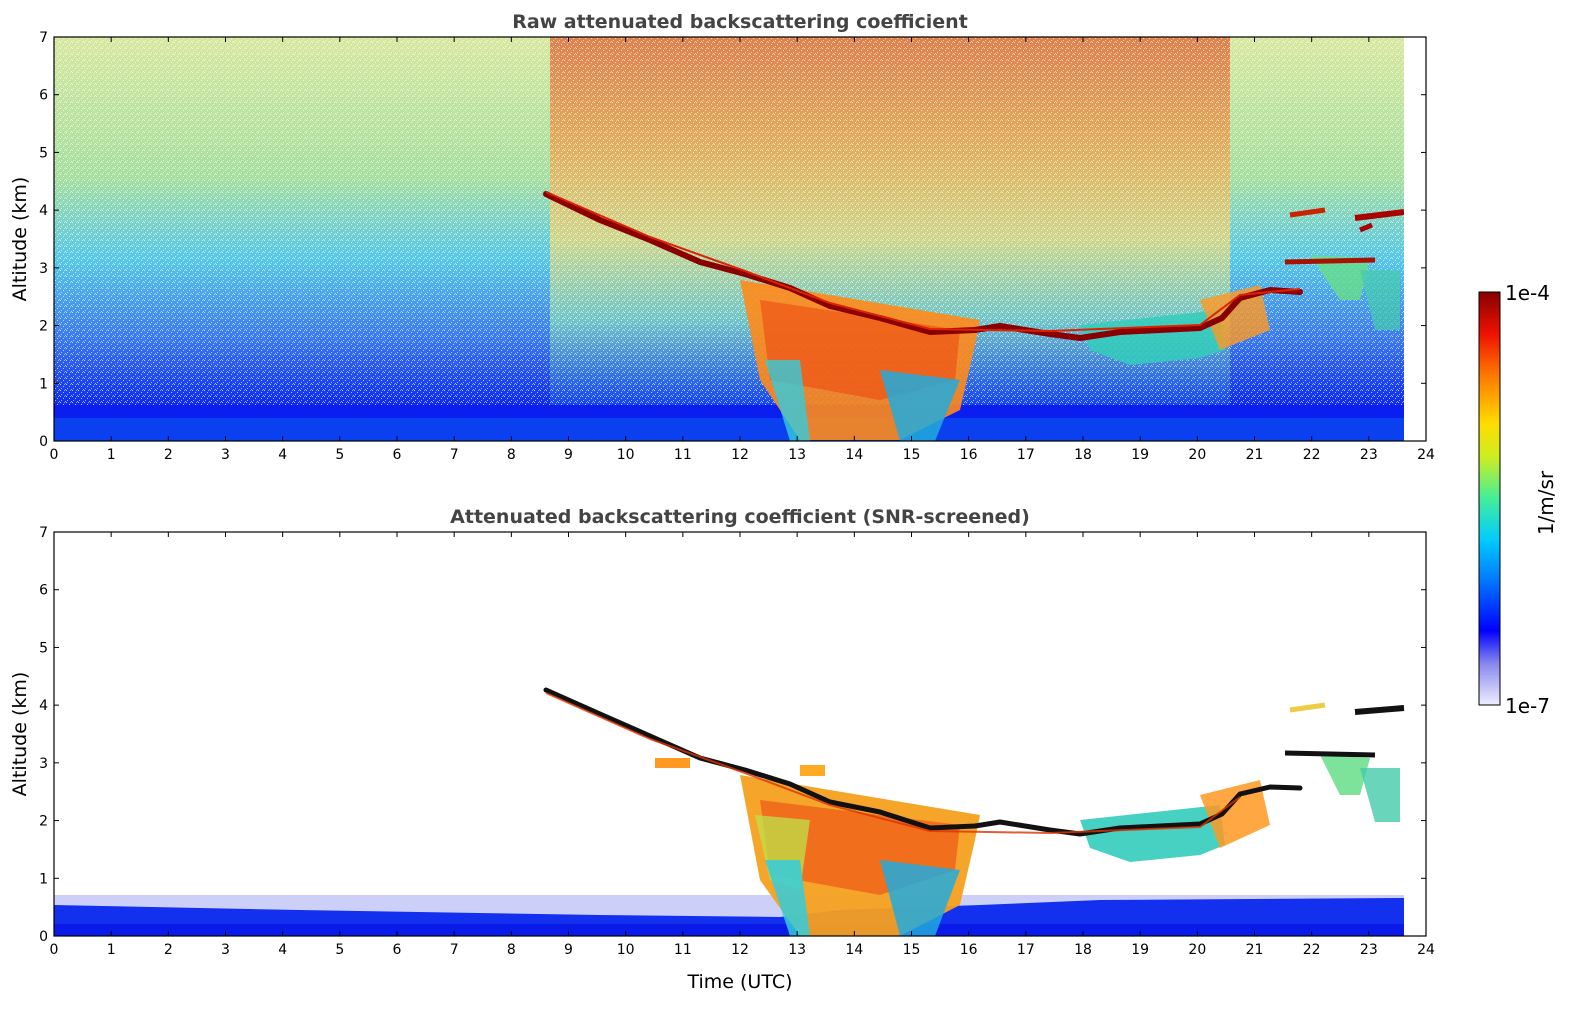  I want to click on screened-x-tick-label: 5, so click(339, 950).